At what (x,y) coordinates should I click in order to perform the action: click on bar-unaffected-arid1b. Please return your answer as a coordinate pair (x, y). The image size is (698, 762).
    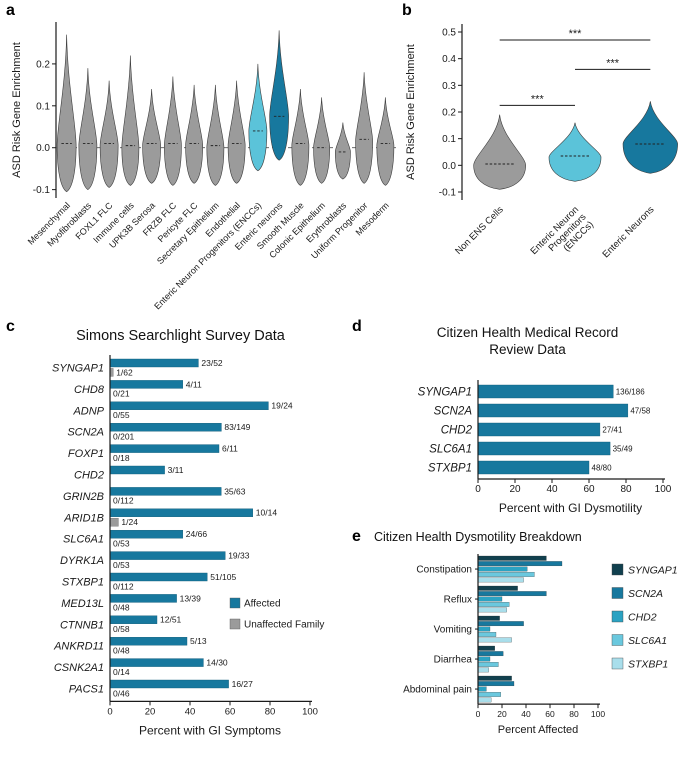
    Looking at the image, I should click on (114, 522).